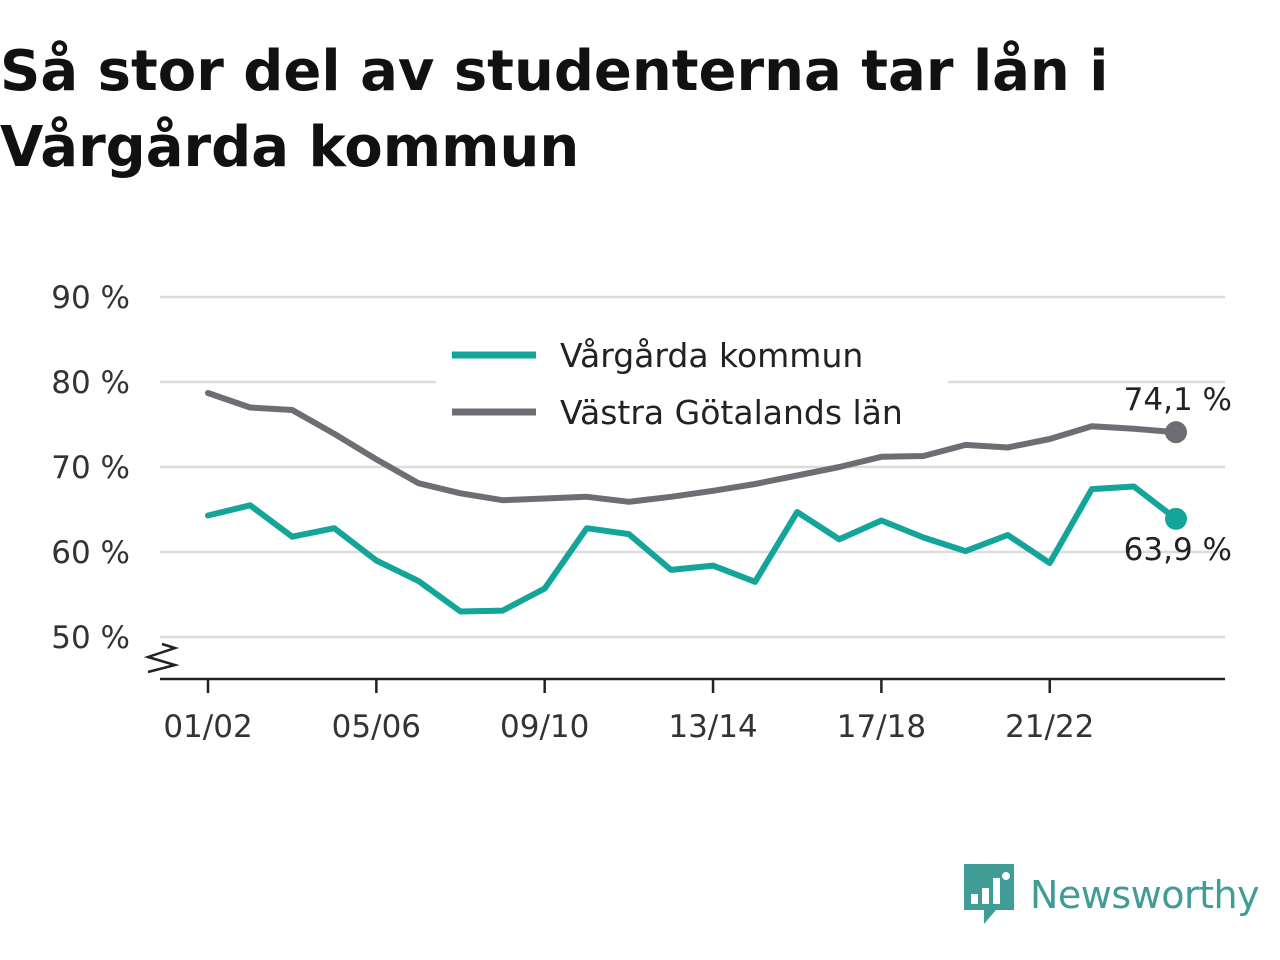  I want to click on legend-label-vastra-gotaland: Västra Götalands län, so click(731, 412).